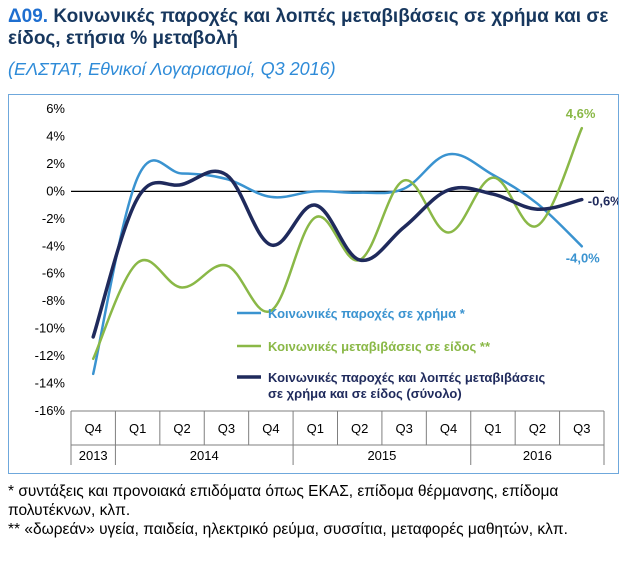  Describe the element at coordinates (55, 135) in the screenshot. I see `y-tick-label: 4%` at that location.